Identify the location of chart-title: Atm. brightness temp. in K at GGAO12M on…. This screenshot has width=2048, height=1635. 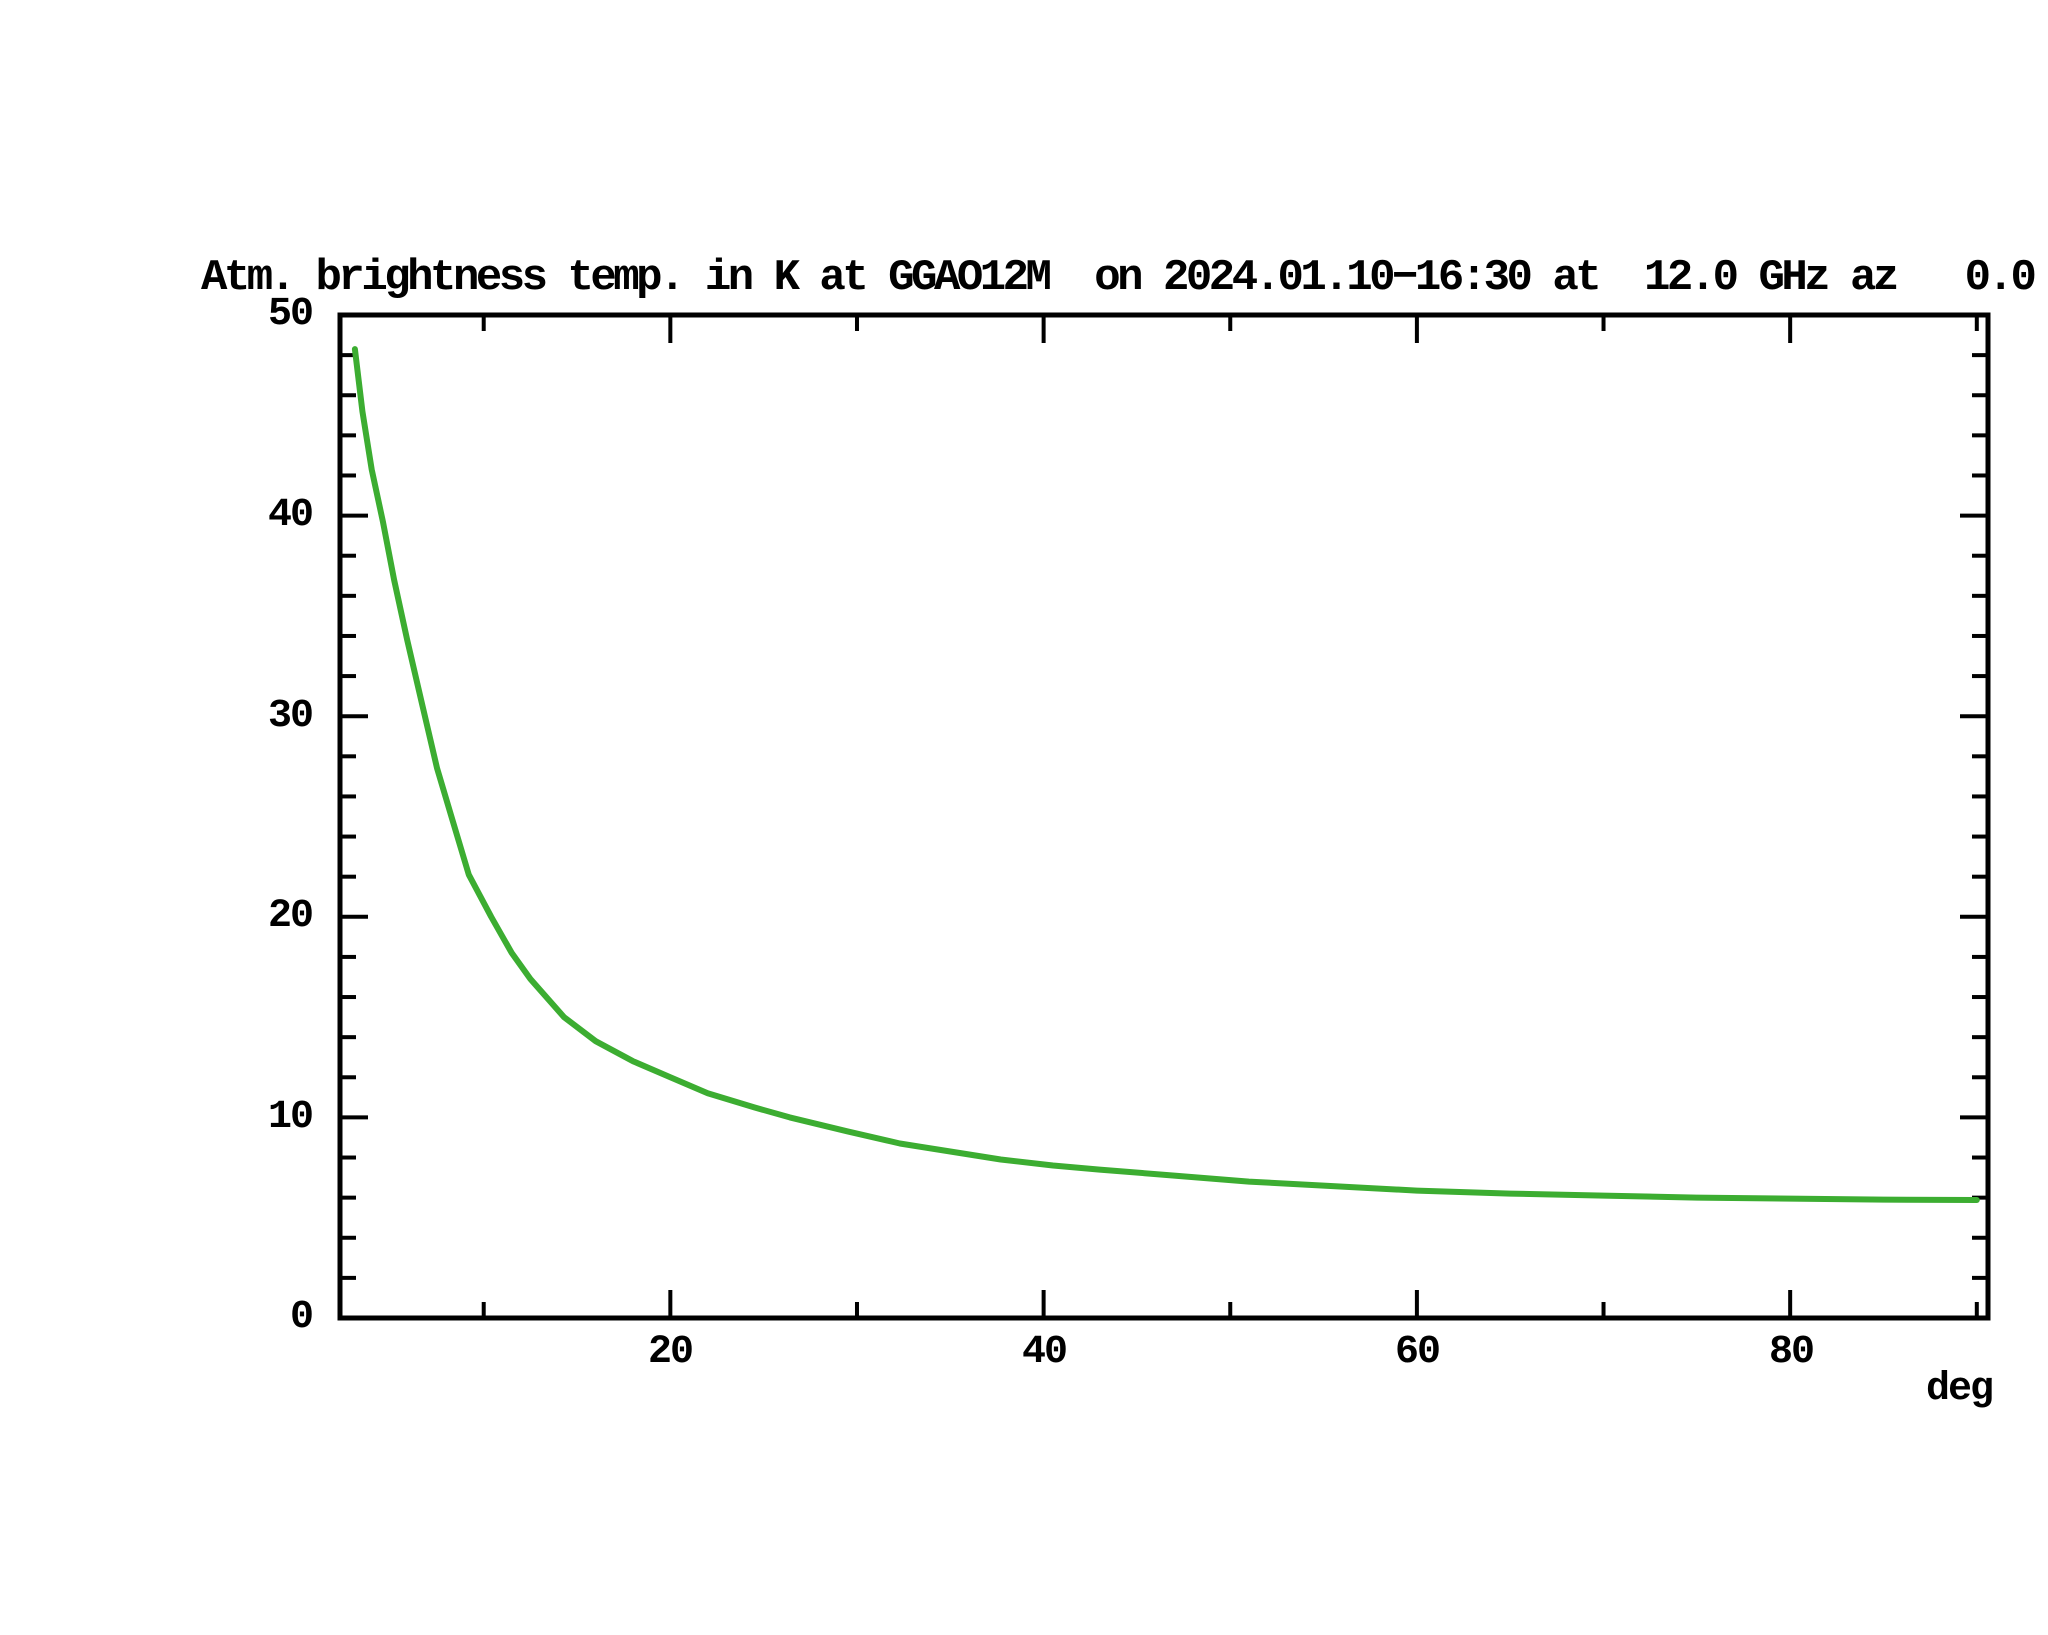
(1119, 278).